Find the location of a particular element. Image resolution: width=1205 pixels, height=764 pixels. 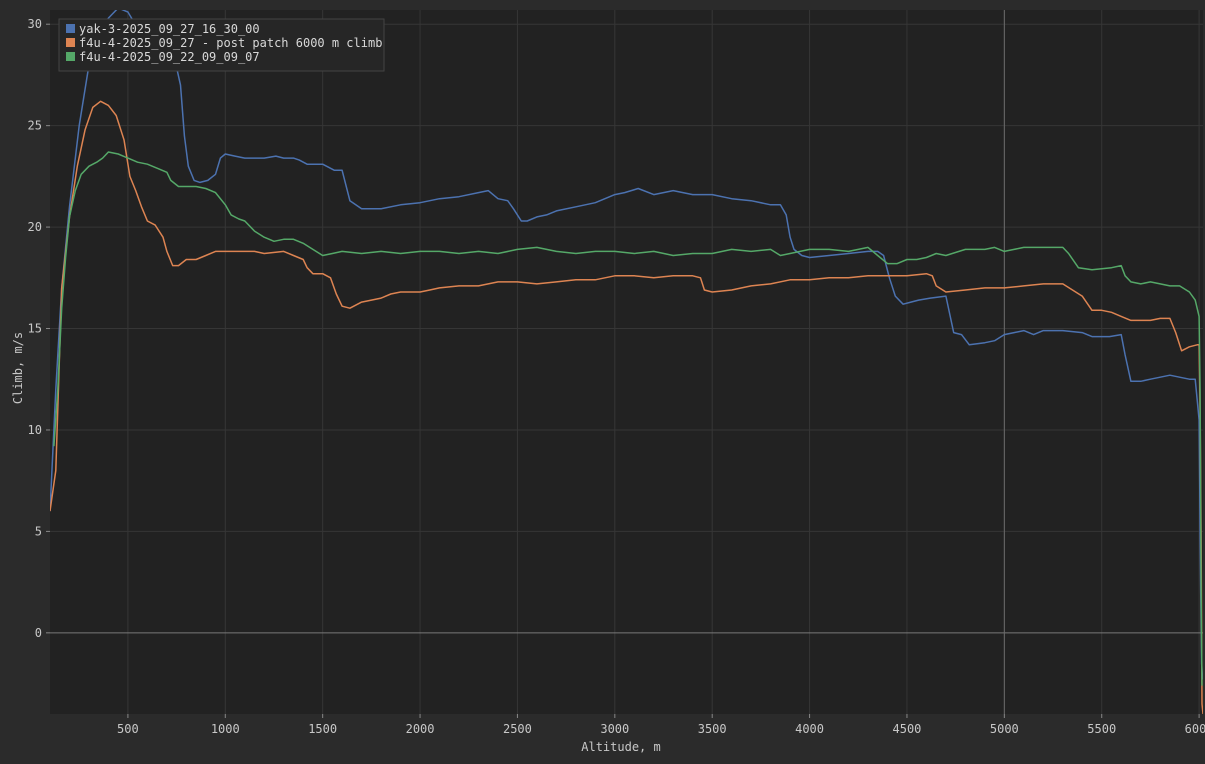

y-axis-label: Climb, m/s is located at coordinates (18, 368).